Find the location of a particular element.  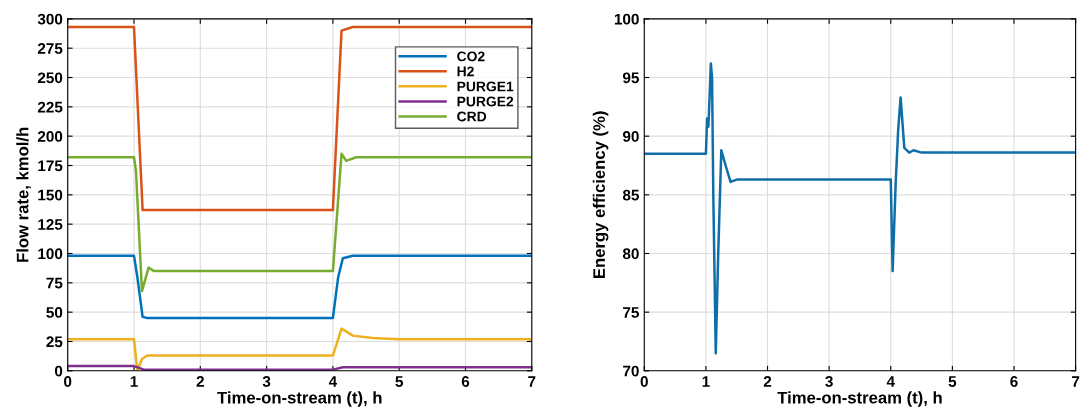

legend-label: PURGE1 is located at coordinates (485, 86).